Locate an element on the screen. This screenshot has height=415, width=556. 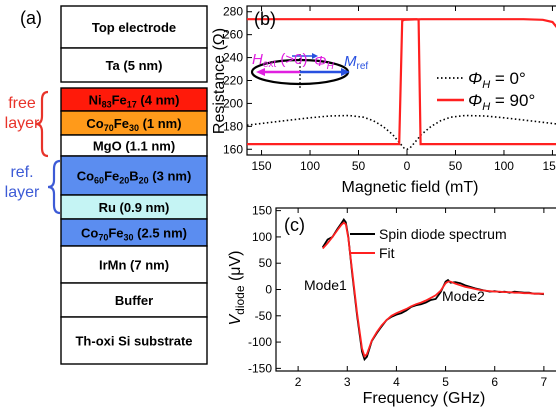
layer-cofe2 is located at coordinates (134, 232).